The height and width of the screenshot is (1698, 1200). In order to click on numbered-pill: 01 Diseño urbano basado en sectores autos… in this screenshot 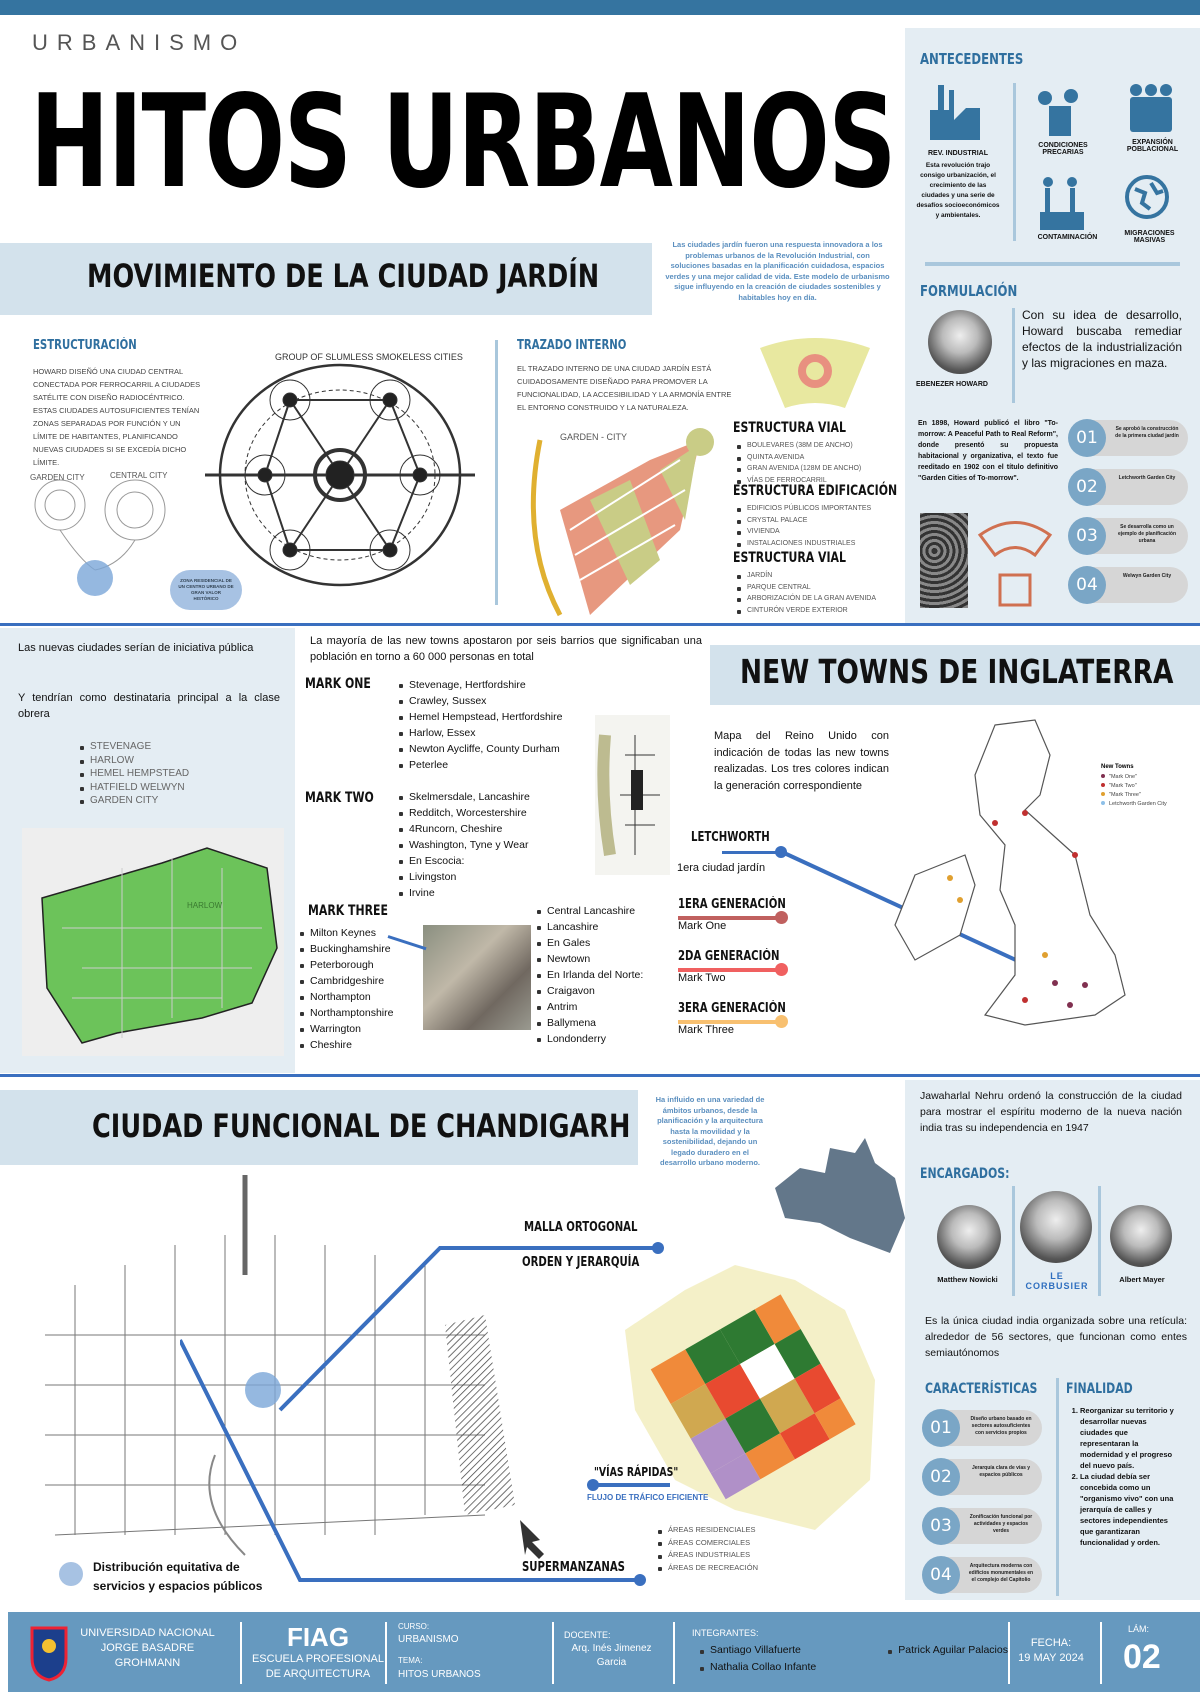, I will do `click(982, 1428)`.